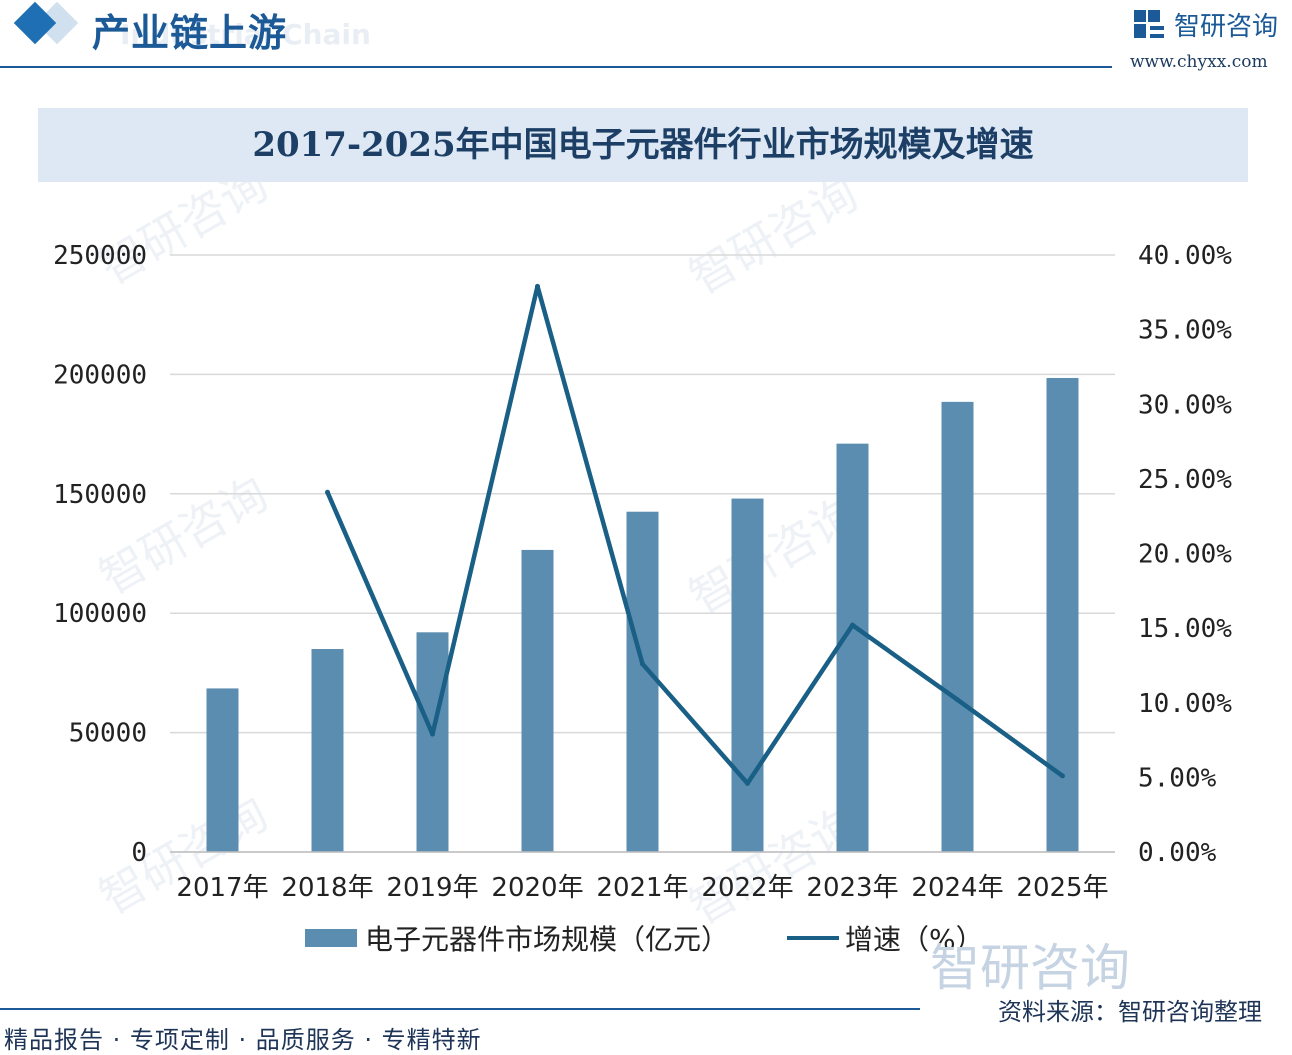 The height and width of the screenshot is (1055, 1292). What do you see at coordinates (100, 614) in the screenshot?
I see `left-tick-label: 100000` at bounding box center [100, 614].